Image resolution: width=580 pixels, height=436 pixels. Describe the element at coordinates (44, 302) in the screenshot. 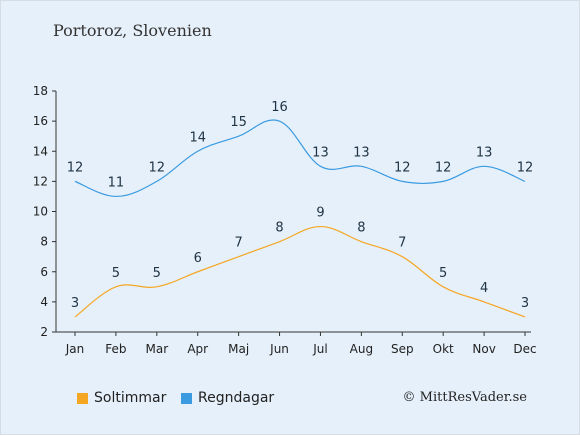

I see `y-tick-label: 4` at that location.